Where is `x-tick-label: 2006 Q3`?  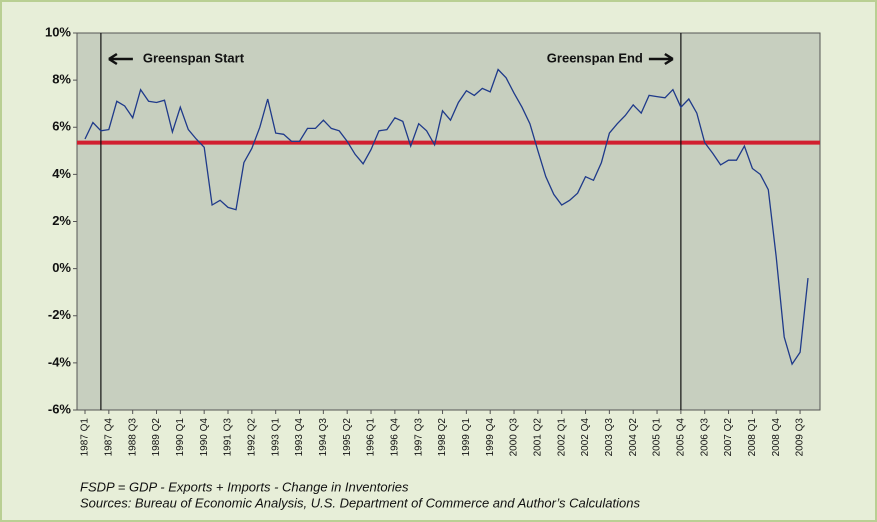
x-tick-label: 2006 Q3 is located at coordinates (704, 437).